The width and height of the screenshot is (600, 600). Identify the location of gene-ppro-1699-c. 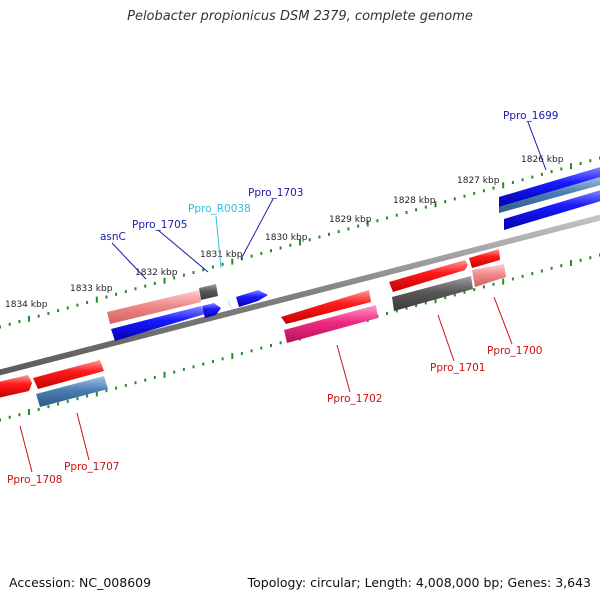
(552, 209).